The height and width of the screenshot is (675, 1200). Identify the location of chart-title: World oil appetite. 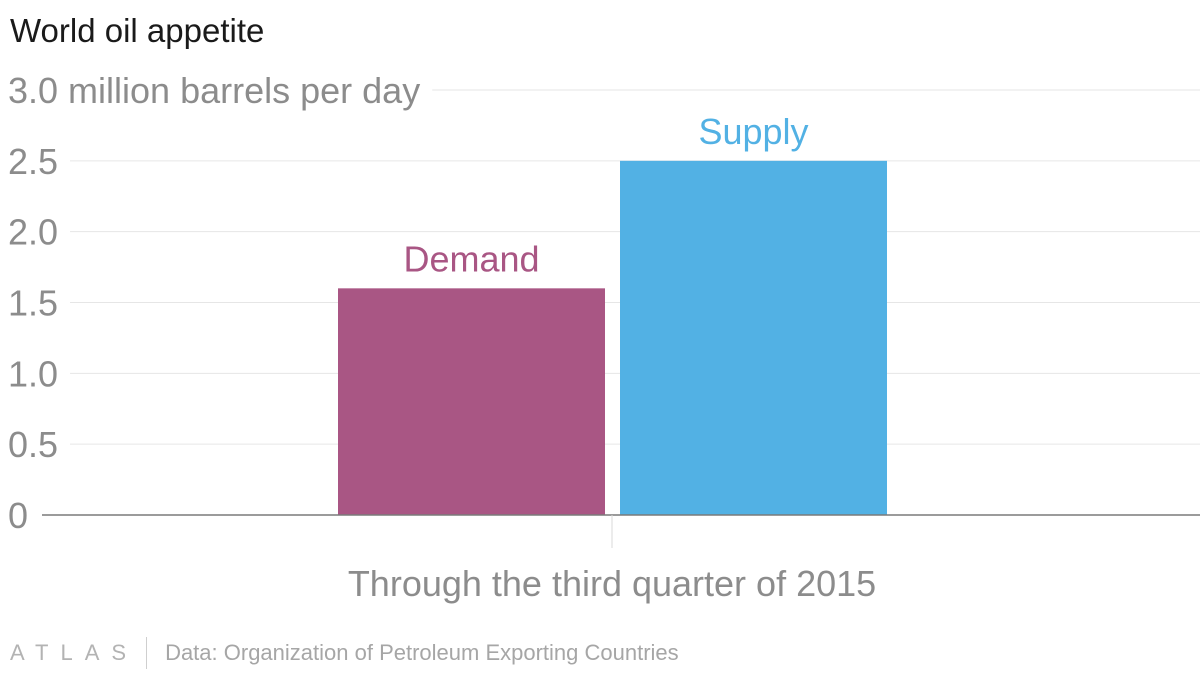
(137, 30).